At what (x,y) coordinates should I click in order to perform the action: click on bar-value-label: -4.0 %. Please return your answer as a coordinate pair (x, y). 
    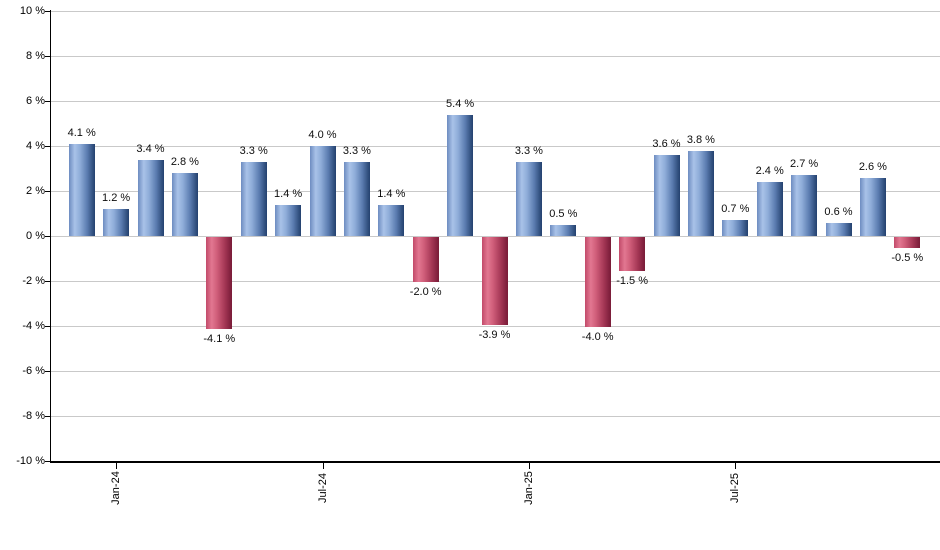
    Looking at the image, I should click on (597, 337).